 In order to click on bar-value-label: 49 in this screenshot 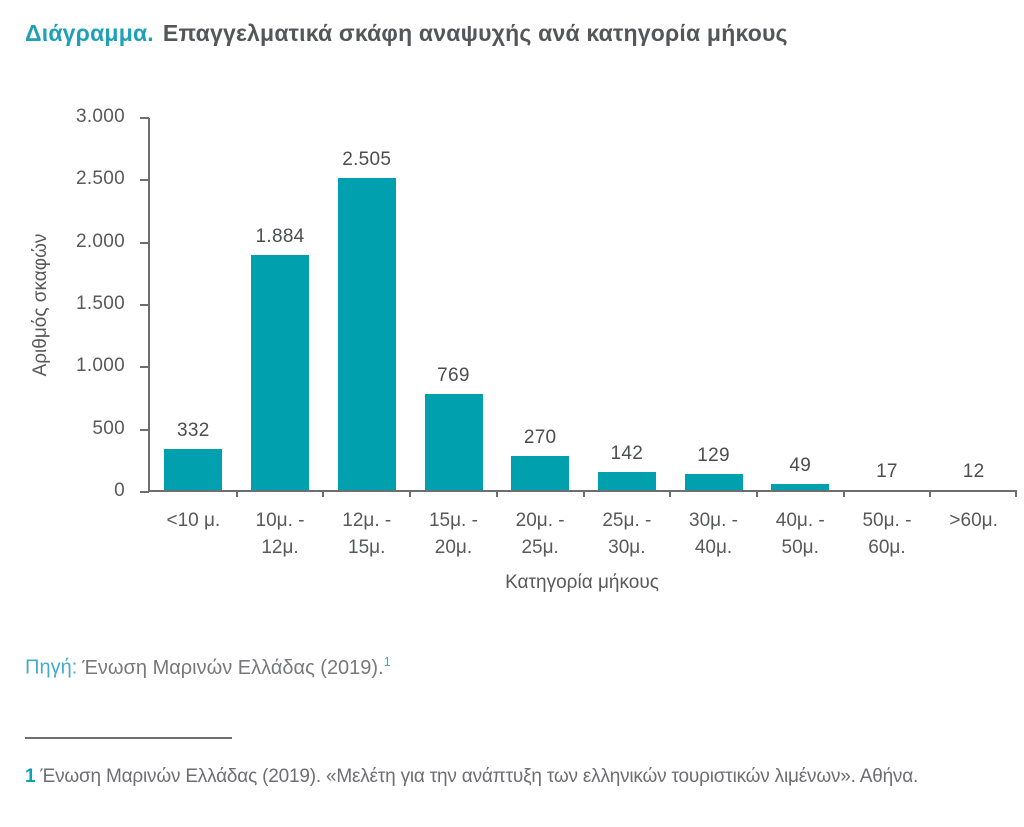, I will do `click(800, 465)`.